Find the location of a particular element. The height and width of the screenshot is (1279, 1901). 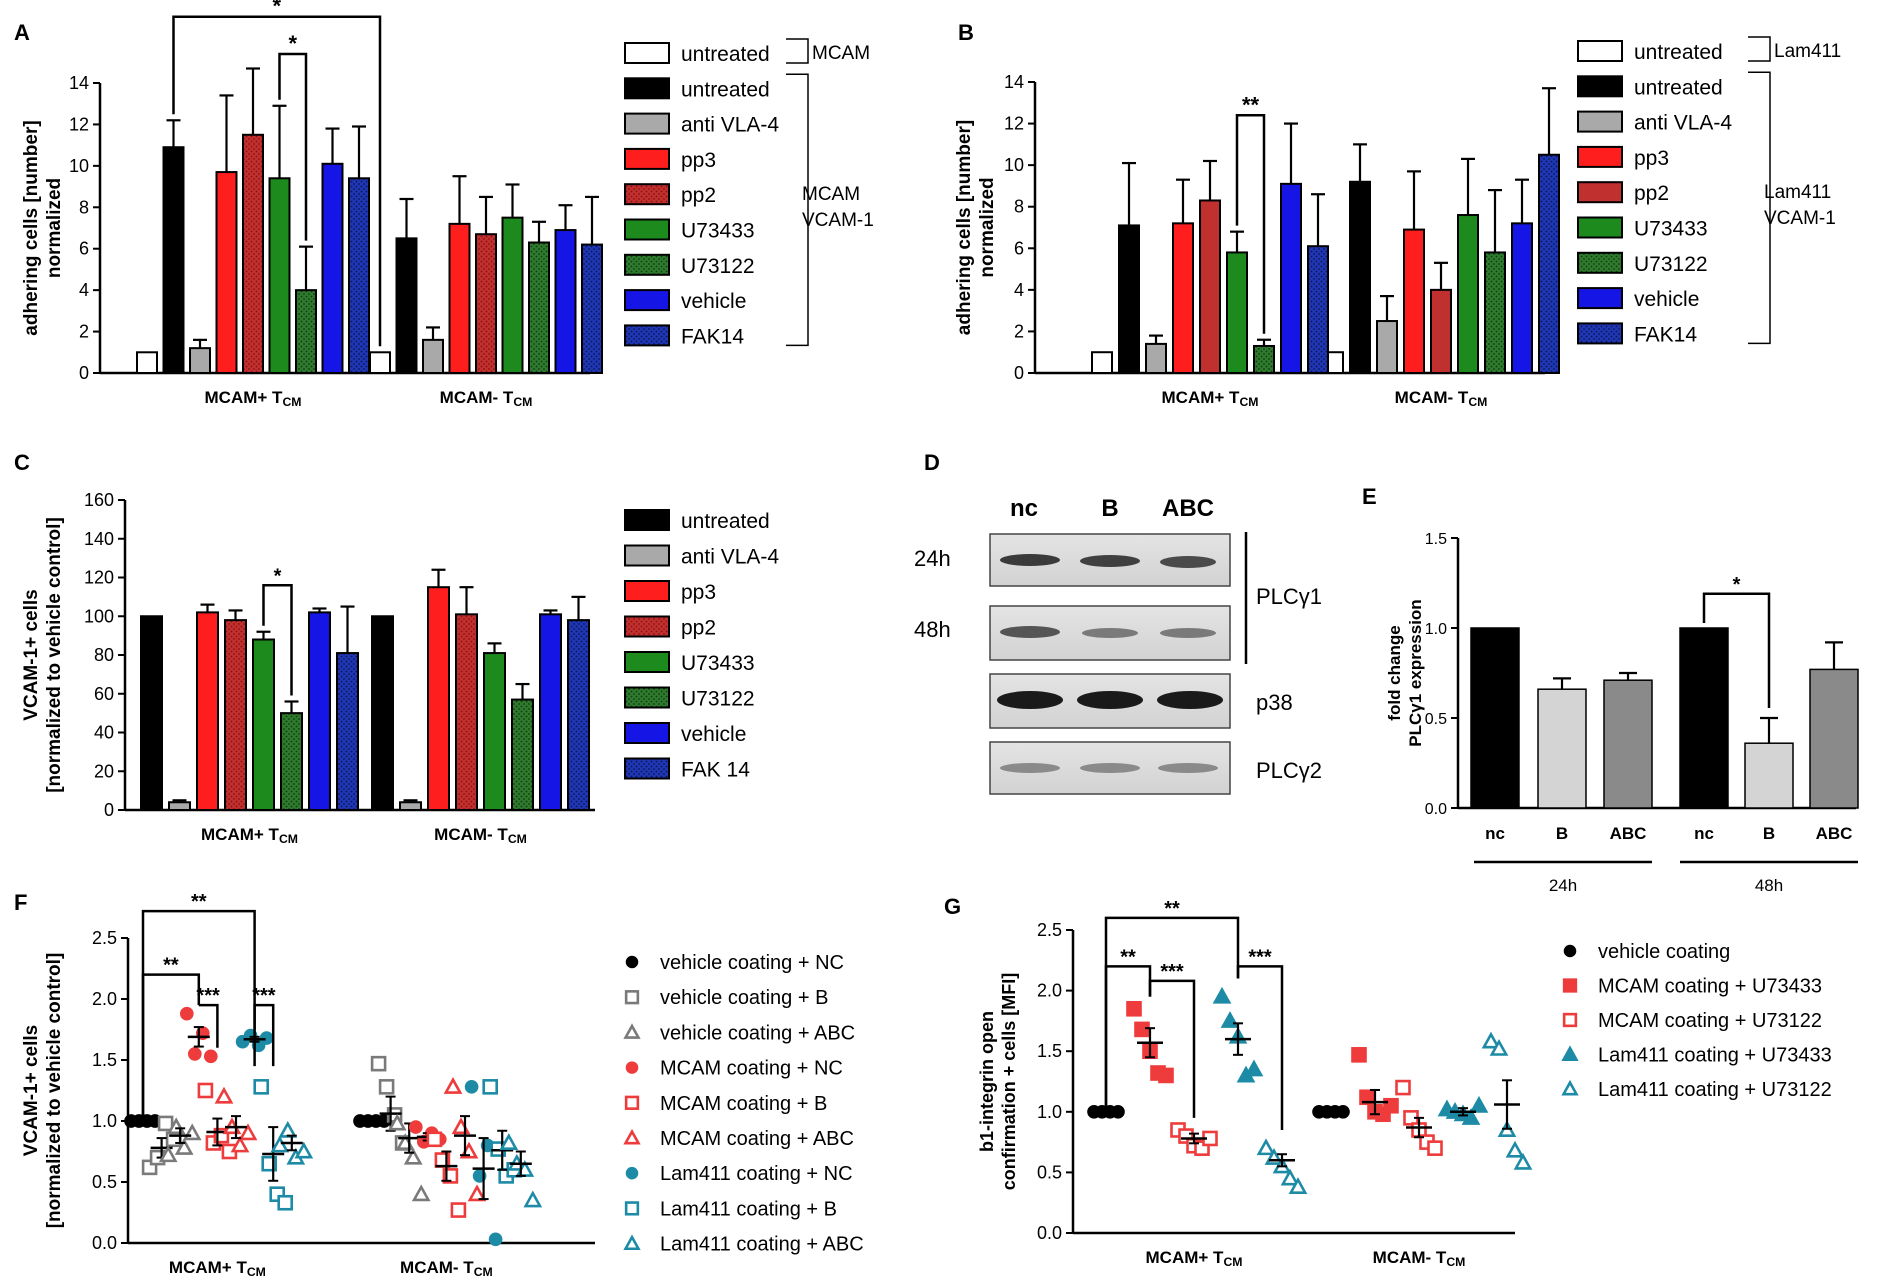

timepoint-label: 24h is located at coordinates (1563, 885).